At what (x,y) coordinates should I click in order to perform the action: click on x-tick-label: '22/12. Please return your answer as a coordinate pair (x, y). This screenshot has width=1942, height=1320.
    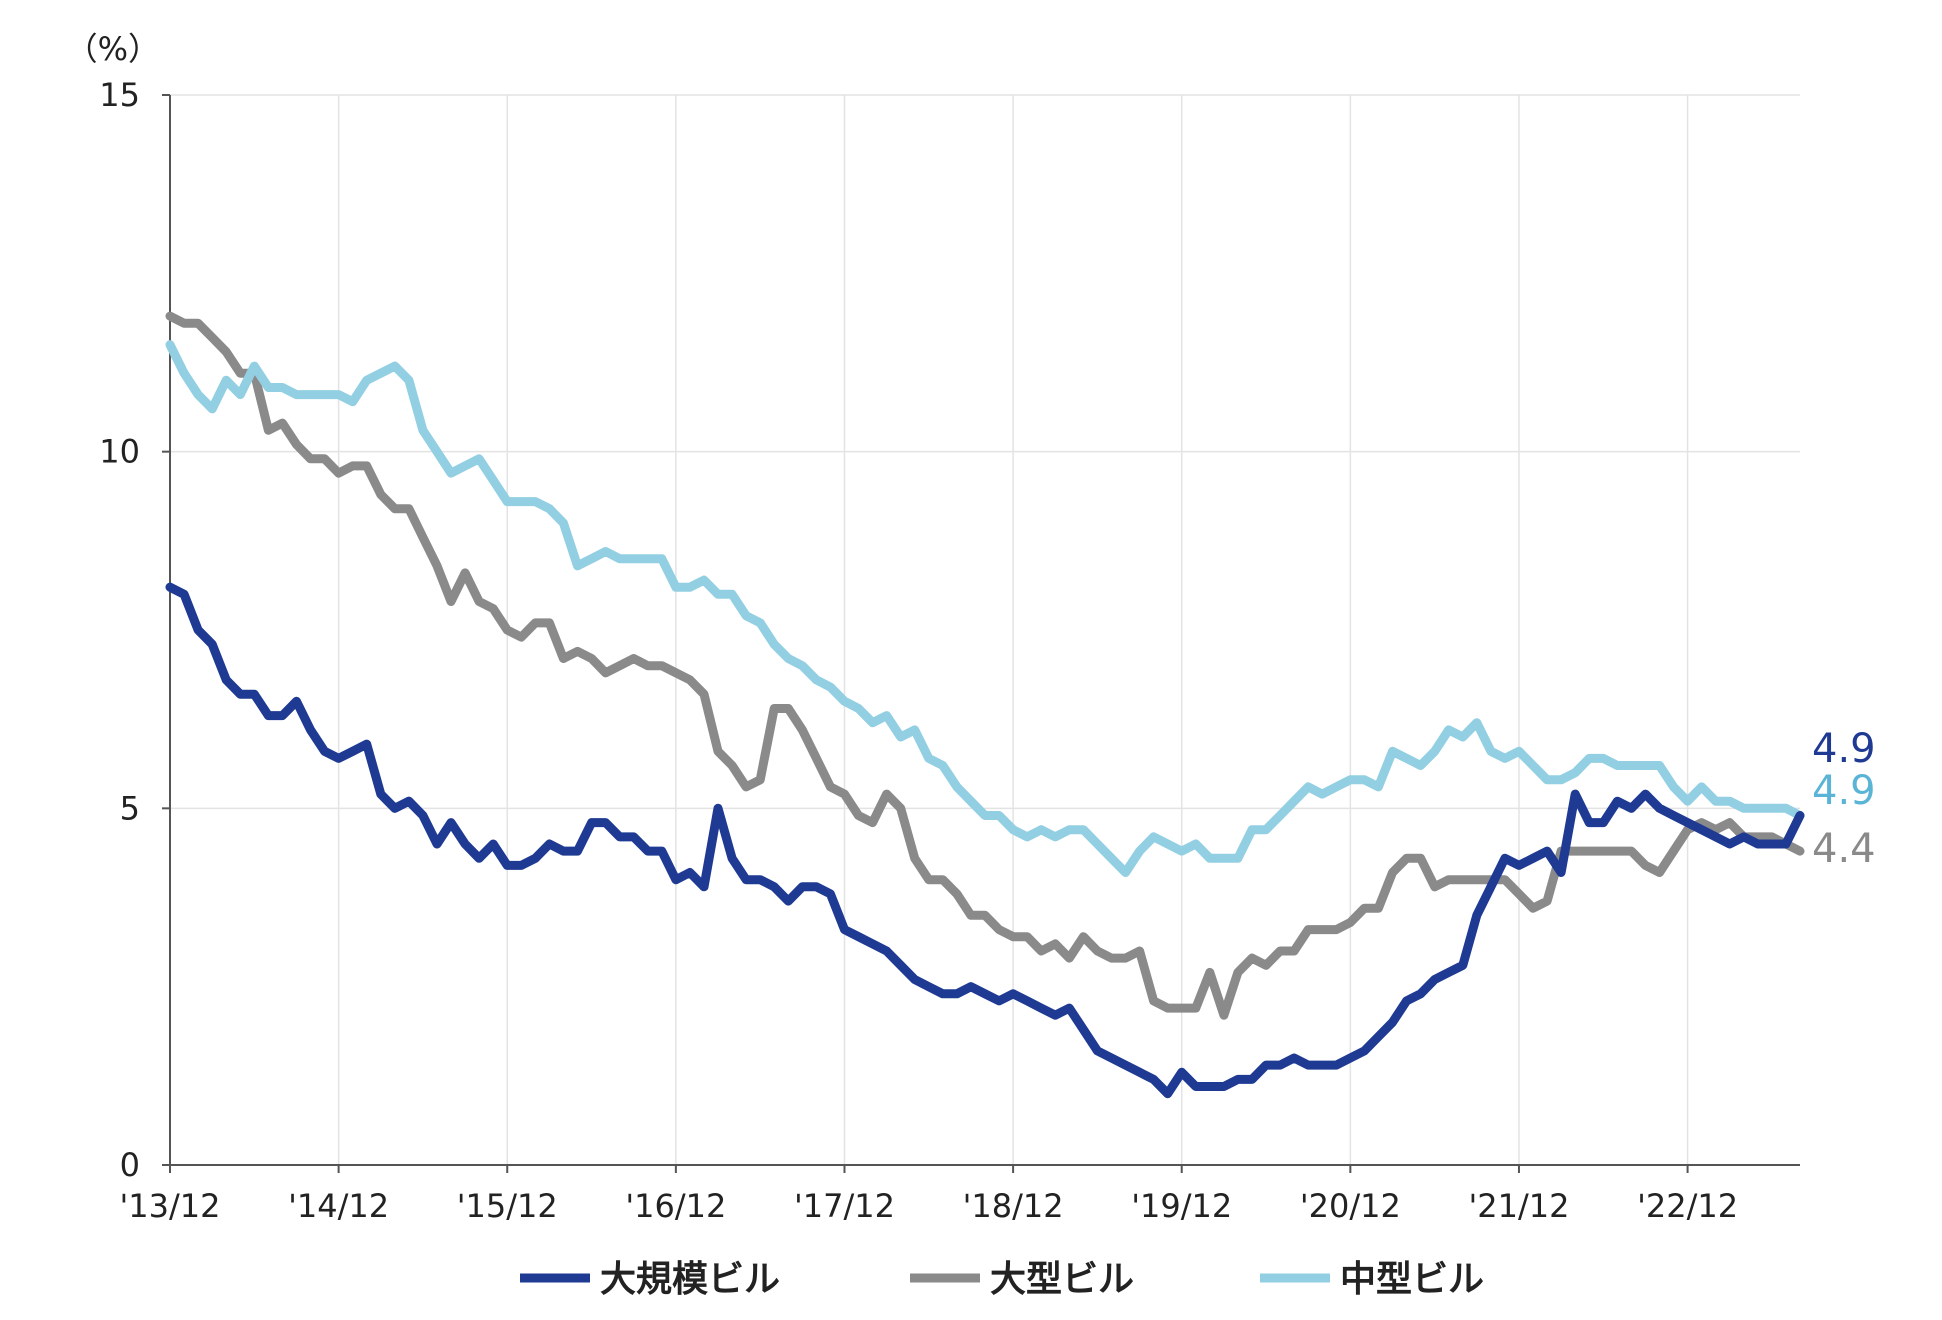
    Looking at the image, I should click on (1687, 1206).